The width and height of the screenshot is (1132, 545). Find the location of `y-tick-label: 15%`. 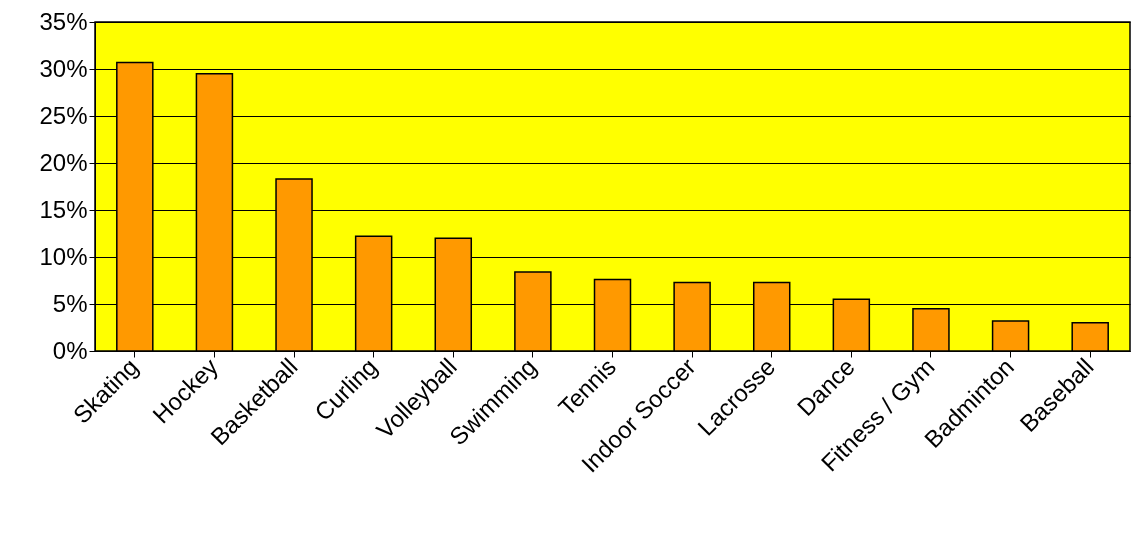

y-tick-label: 15% is located at coordinates (63, 209).